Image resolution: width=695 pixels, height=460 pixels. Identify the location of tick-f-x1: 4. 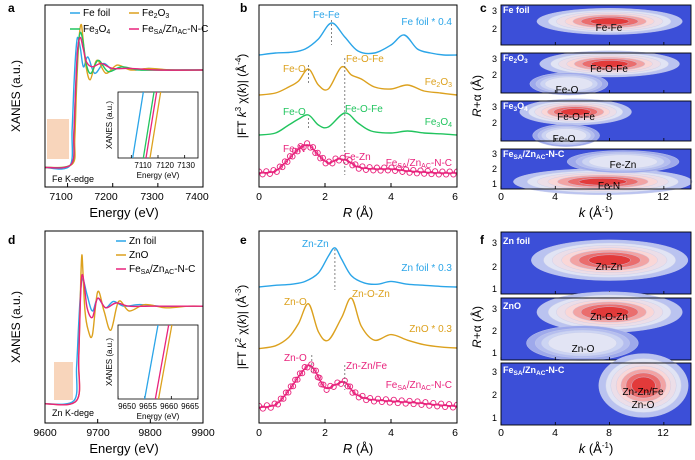
(555, 433).